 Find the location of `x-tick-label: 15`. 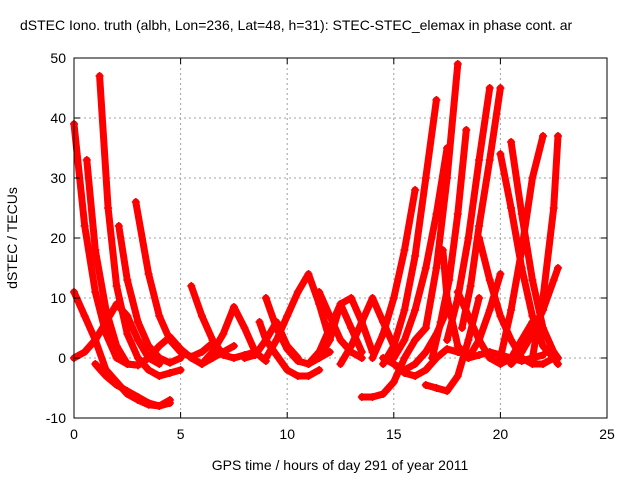

x-tick-label: 15 is located at coordinates (394, 434).